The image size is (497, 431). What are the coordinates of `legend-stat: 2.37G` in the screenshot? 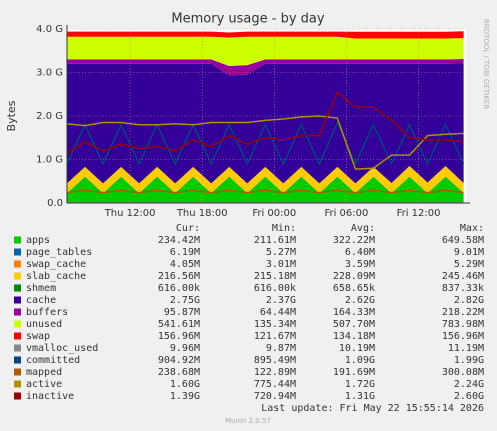 It's located at (281, 300).